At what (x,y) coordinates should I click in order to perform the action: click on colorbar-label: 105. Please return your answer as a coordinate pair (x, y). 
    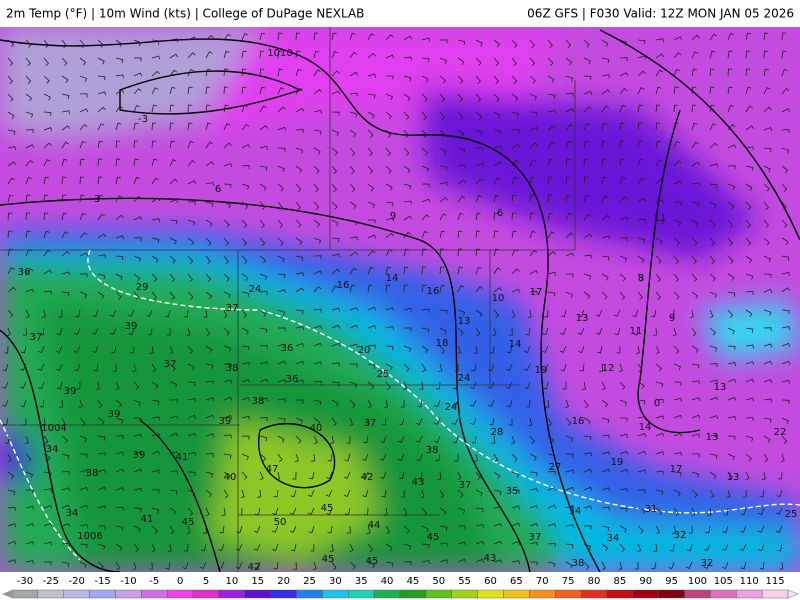
    Looking at the image, I should click on (723, 581).